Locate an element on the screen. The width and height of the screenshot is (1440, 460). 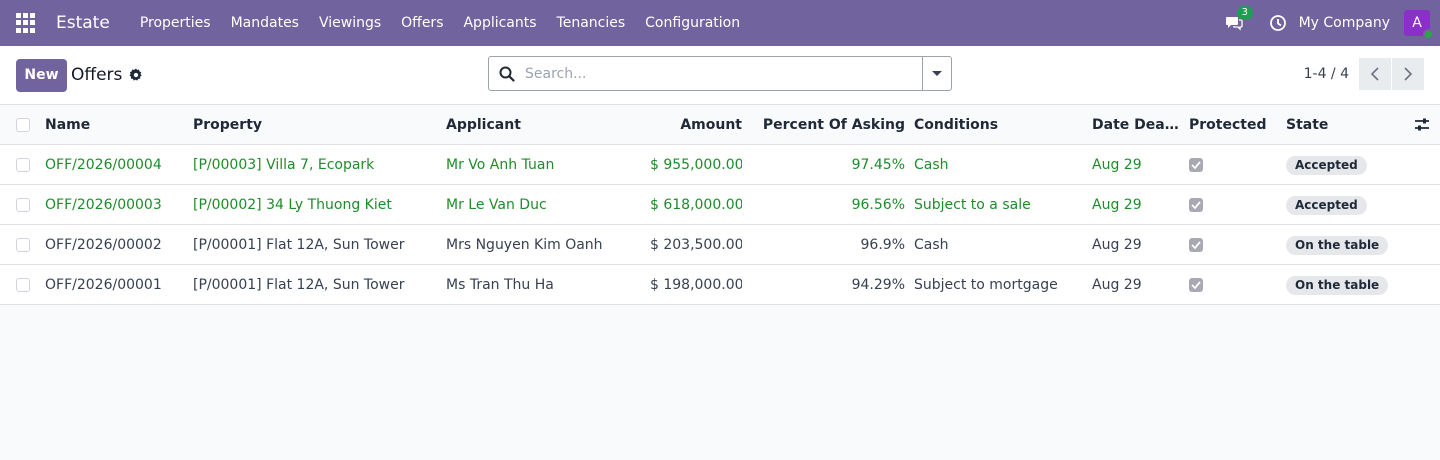
cell-name: OFF/2026/00001 is located at coordinates (103, 285).